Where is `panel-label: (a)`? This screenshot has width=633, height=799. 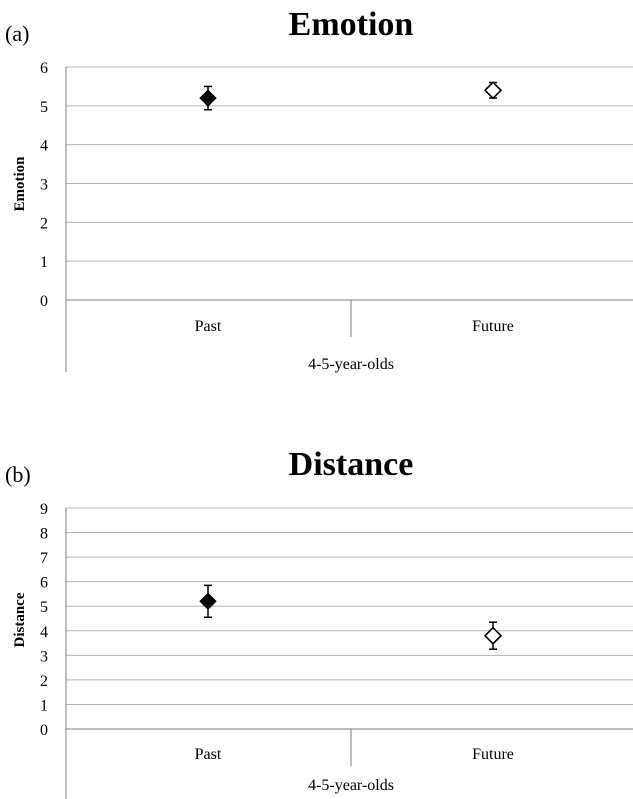
panel-label: (a) is located at coordinates (17, 33).